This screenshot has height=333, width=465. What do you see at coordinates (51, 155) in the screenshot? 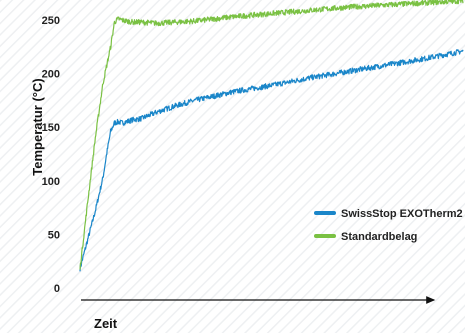
I see `y-axis-ticks: 0 50 100 150 200 250` at bounding box center [51, 155].